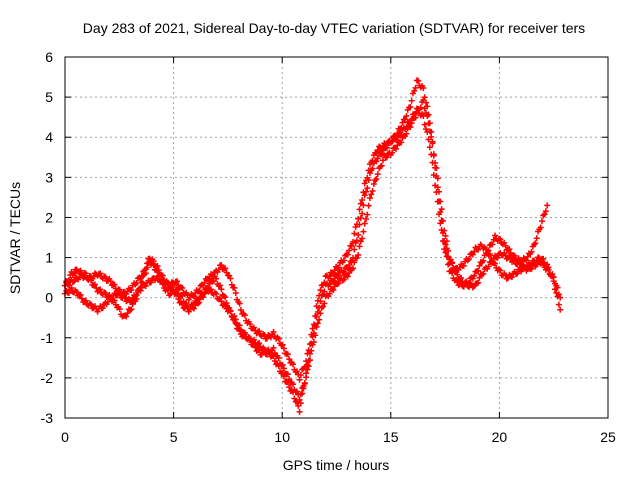  What do you see at coordinates (336, 465) in the screenshot?
I see `x-axis-label: GPS time / hours` at bounding box center [336, 465].